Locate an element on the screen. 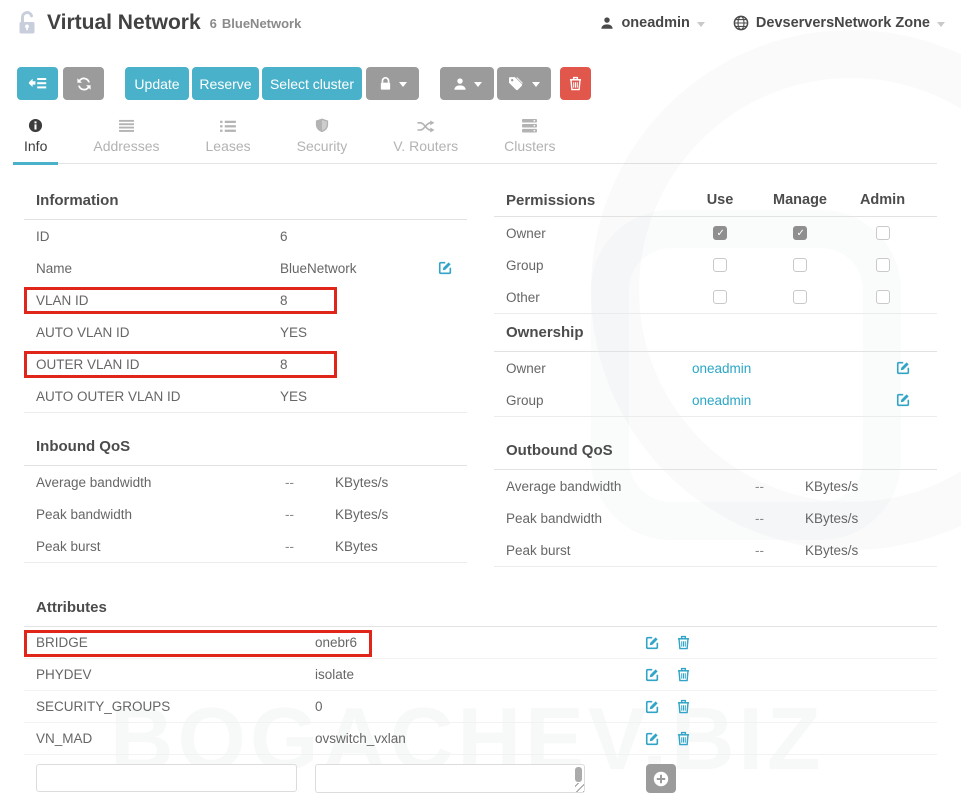 The height and width of the screenshot is (801, 961). user-icon is located at coordinates (460, 84).